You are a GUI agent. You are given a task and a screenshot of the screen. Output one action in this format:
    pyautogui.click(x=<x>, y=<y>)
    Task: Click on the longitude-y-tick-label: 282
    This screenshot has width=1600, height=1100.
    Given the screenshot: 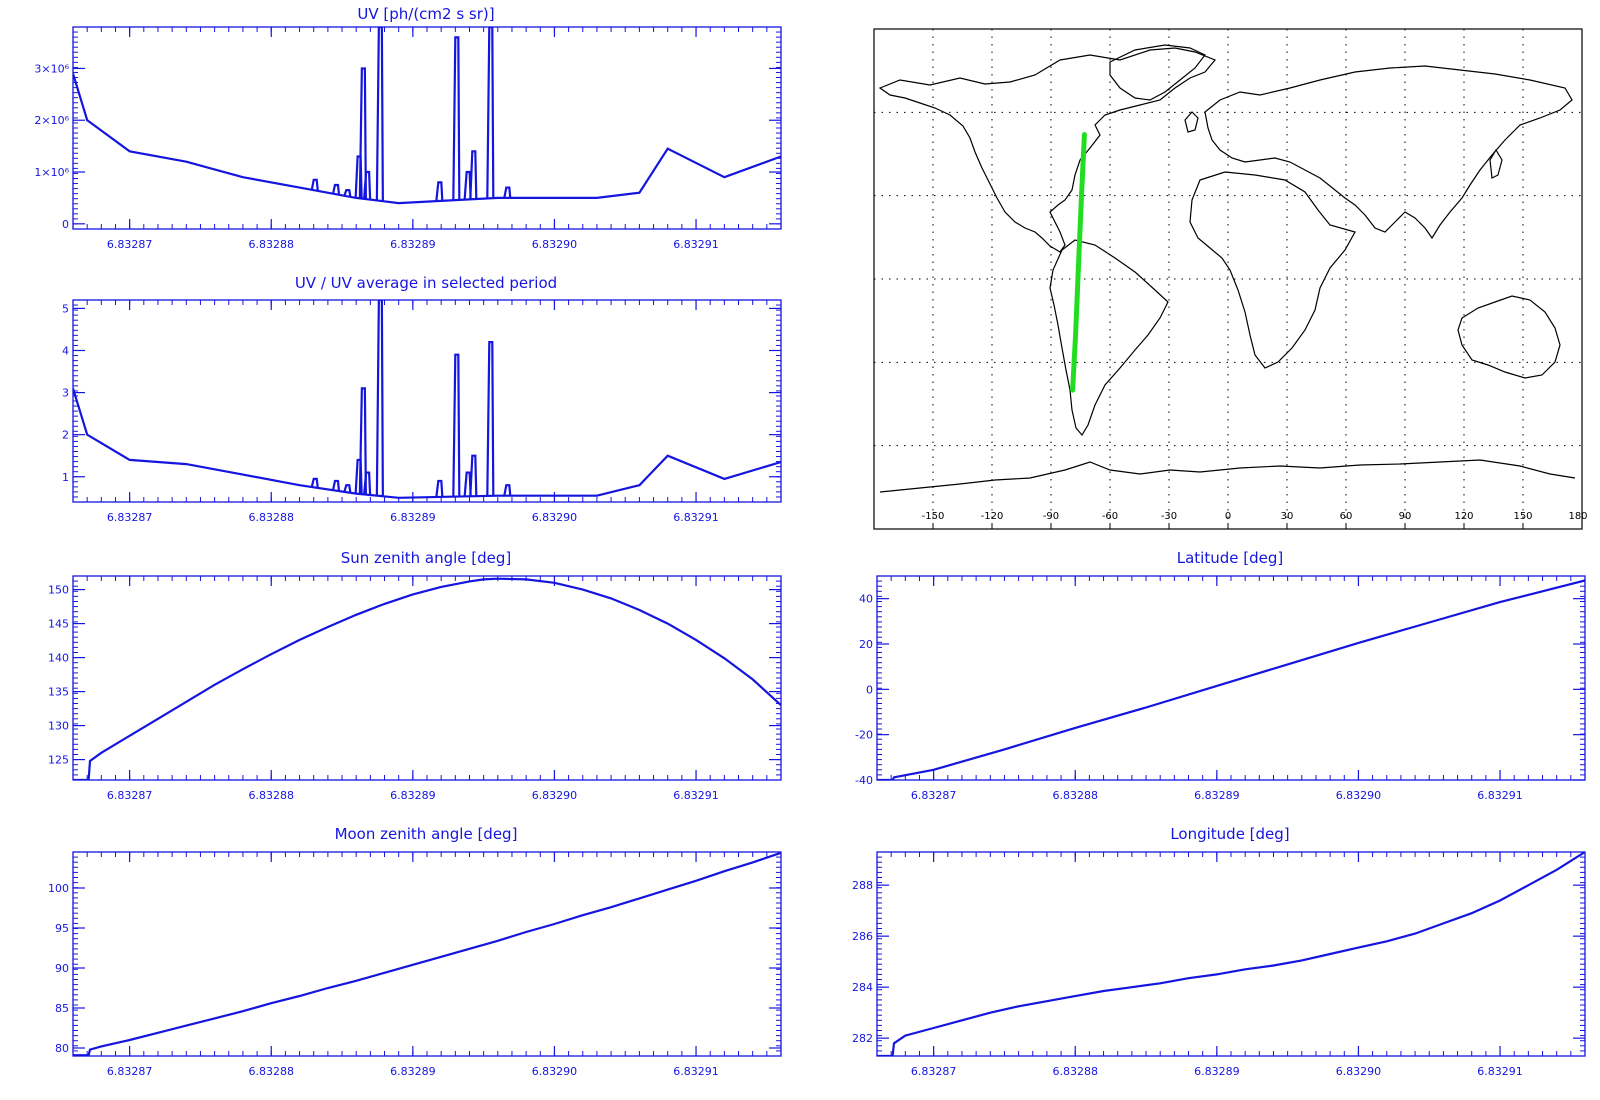 What is the action you would take?
    pyautogui.click(x=862, y=1038)
    